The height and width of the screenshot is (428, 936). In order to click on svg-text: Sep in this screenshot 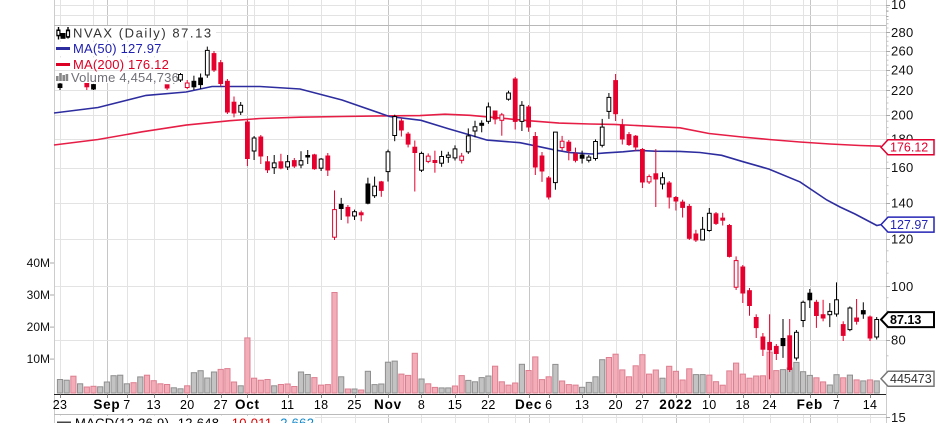, I will do `click(106, 404)`.